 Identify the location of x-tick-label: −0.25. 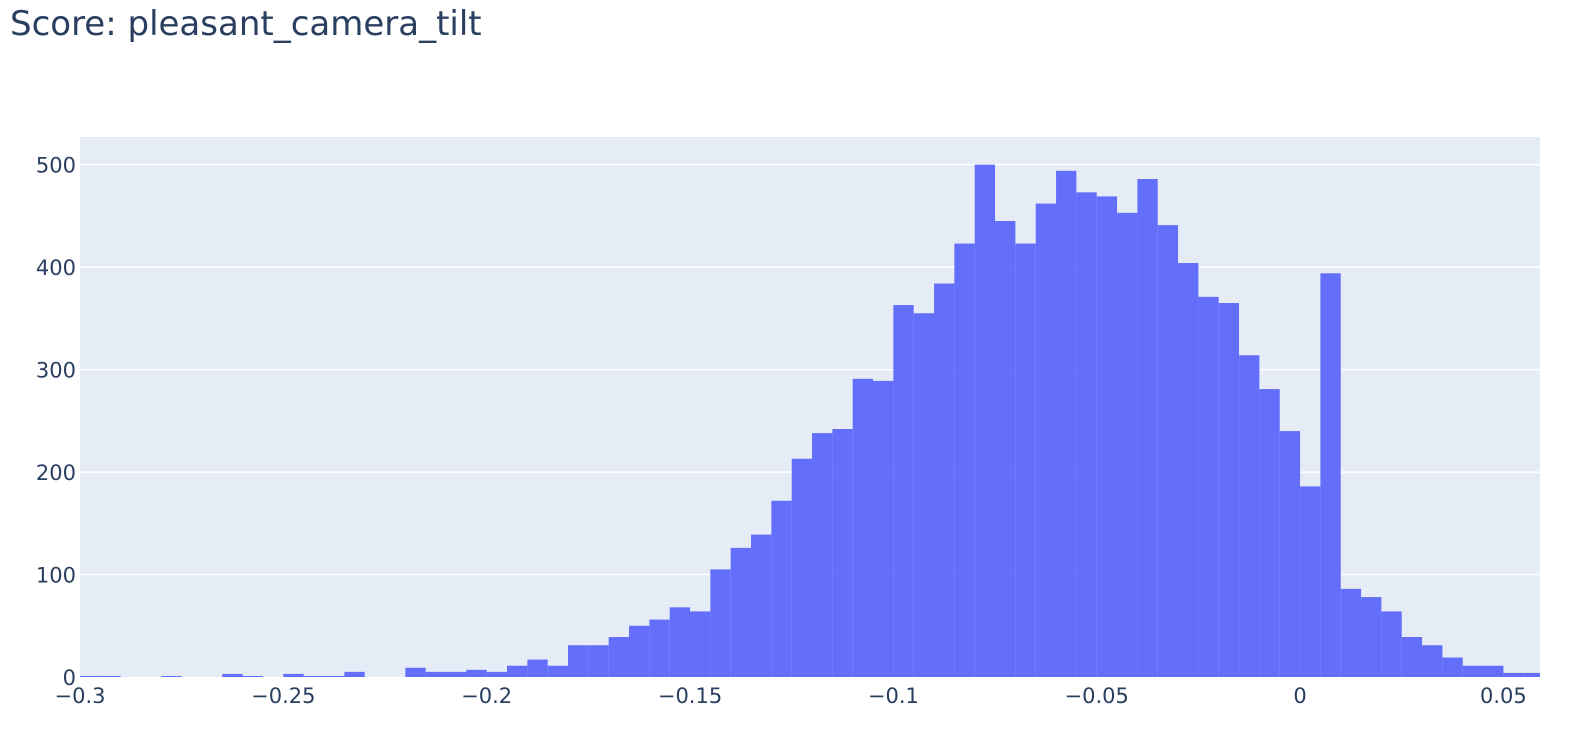
(283, 696).